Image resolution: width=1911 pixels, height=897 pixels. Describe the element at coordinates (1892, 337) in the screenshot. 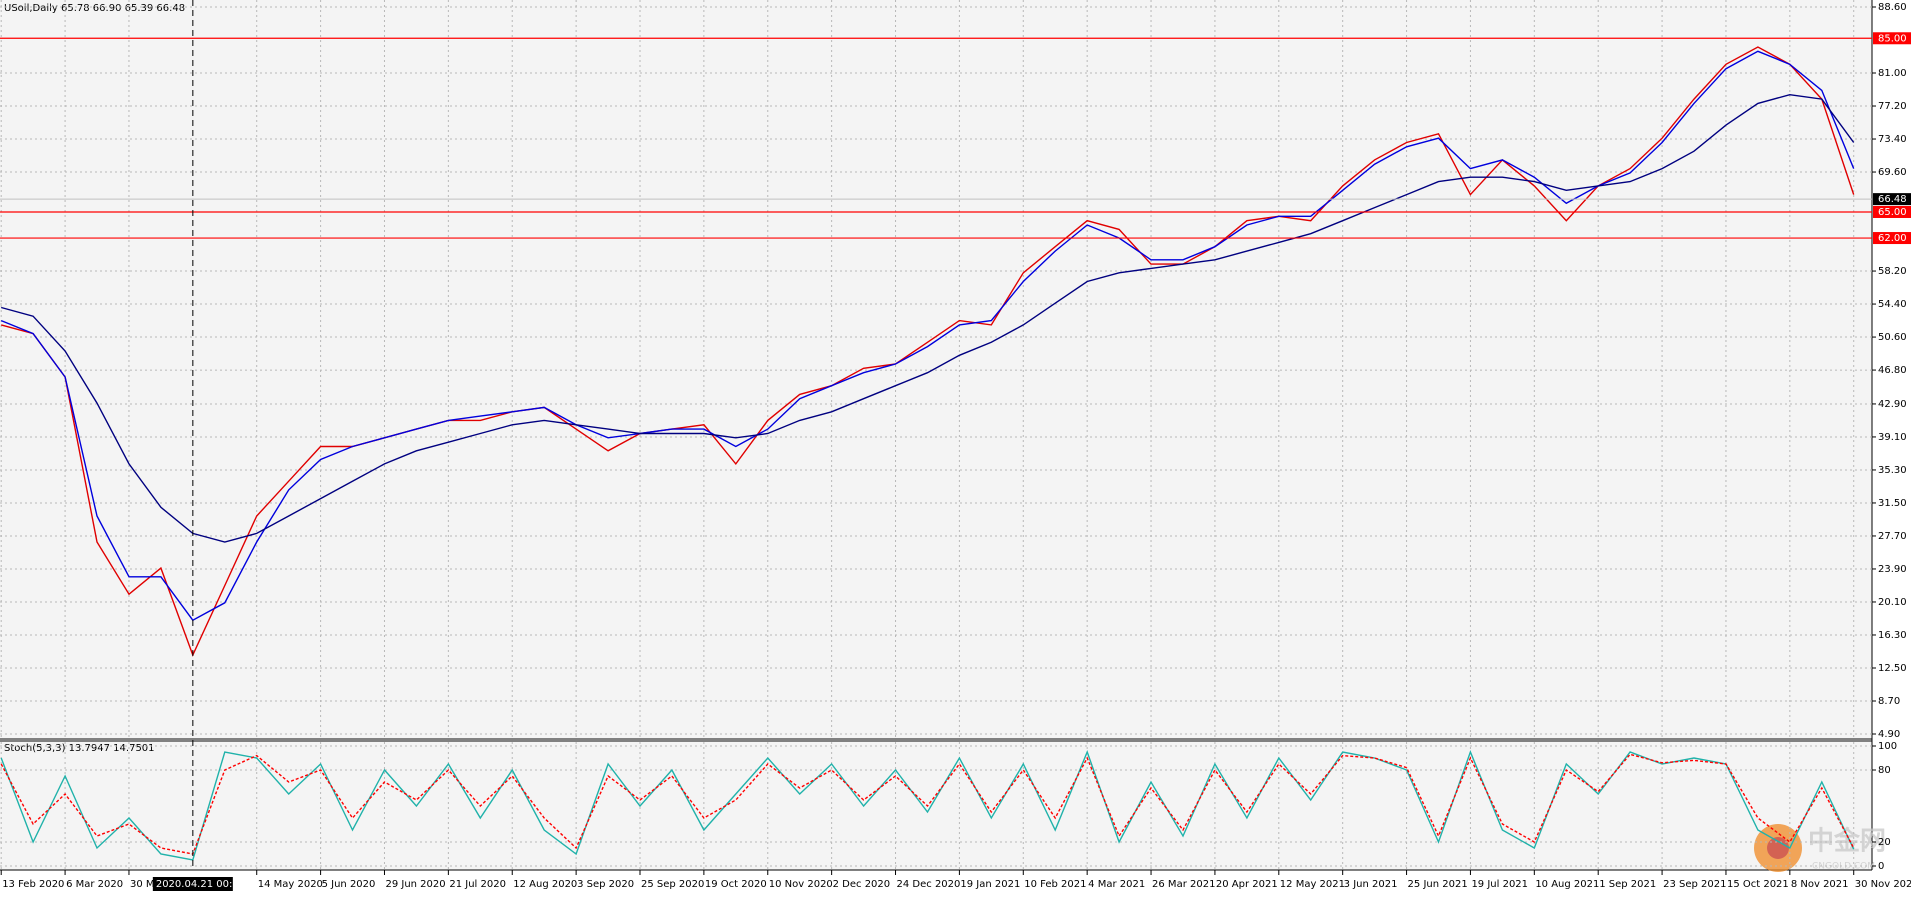

I see `y-tick-label: 50.60` at that location.